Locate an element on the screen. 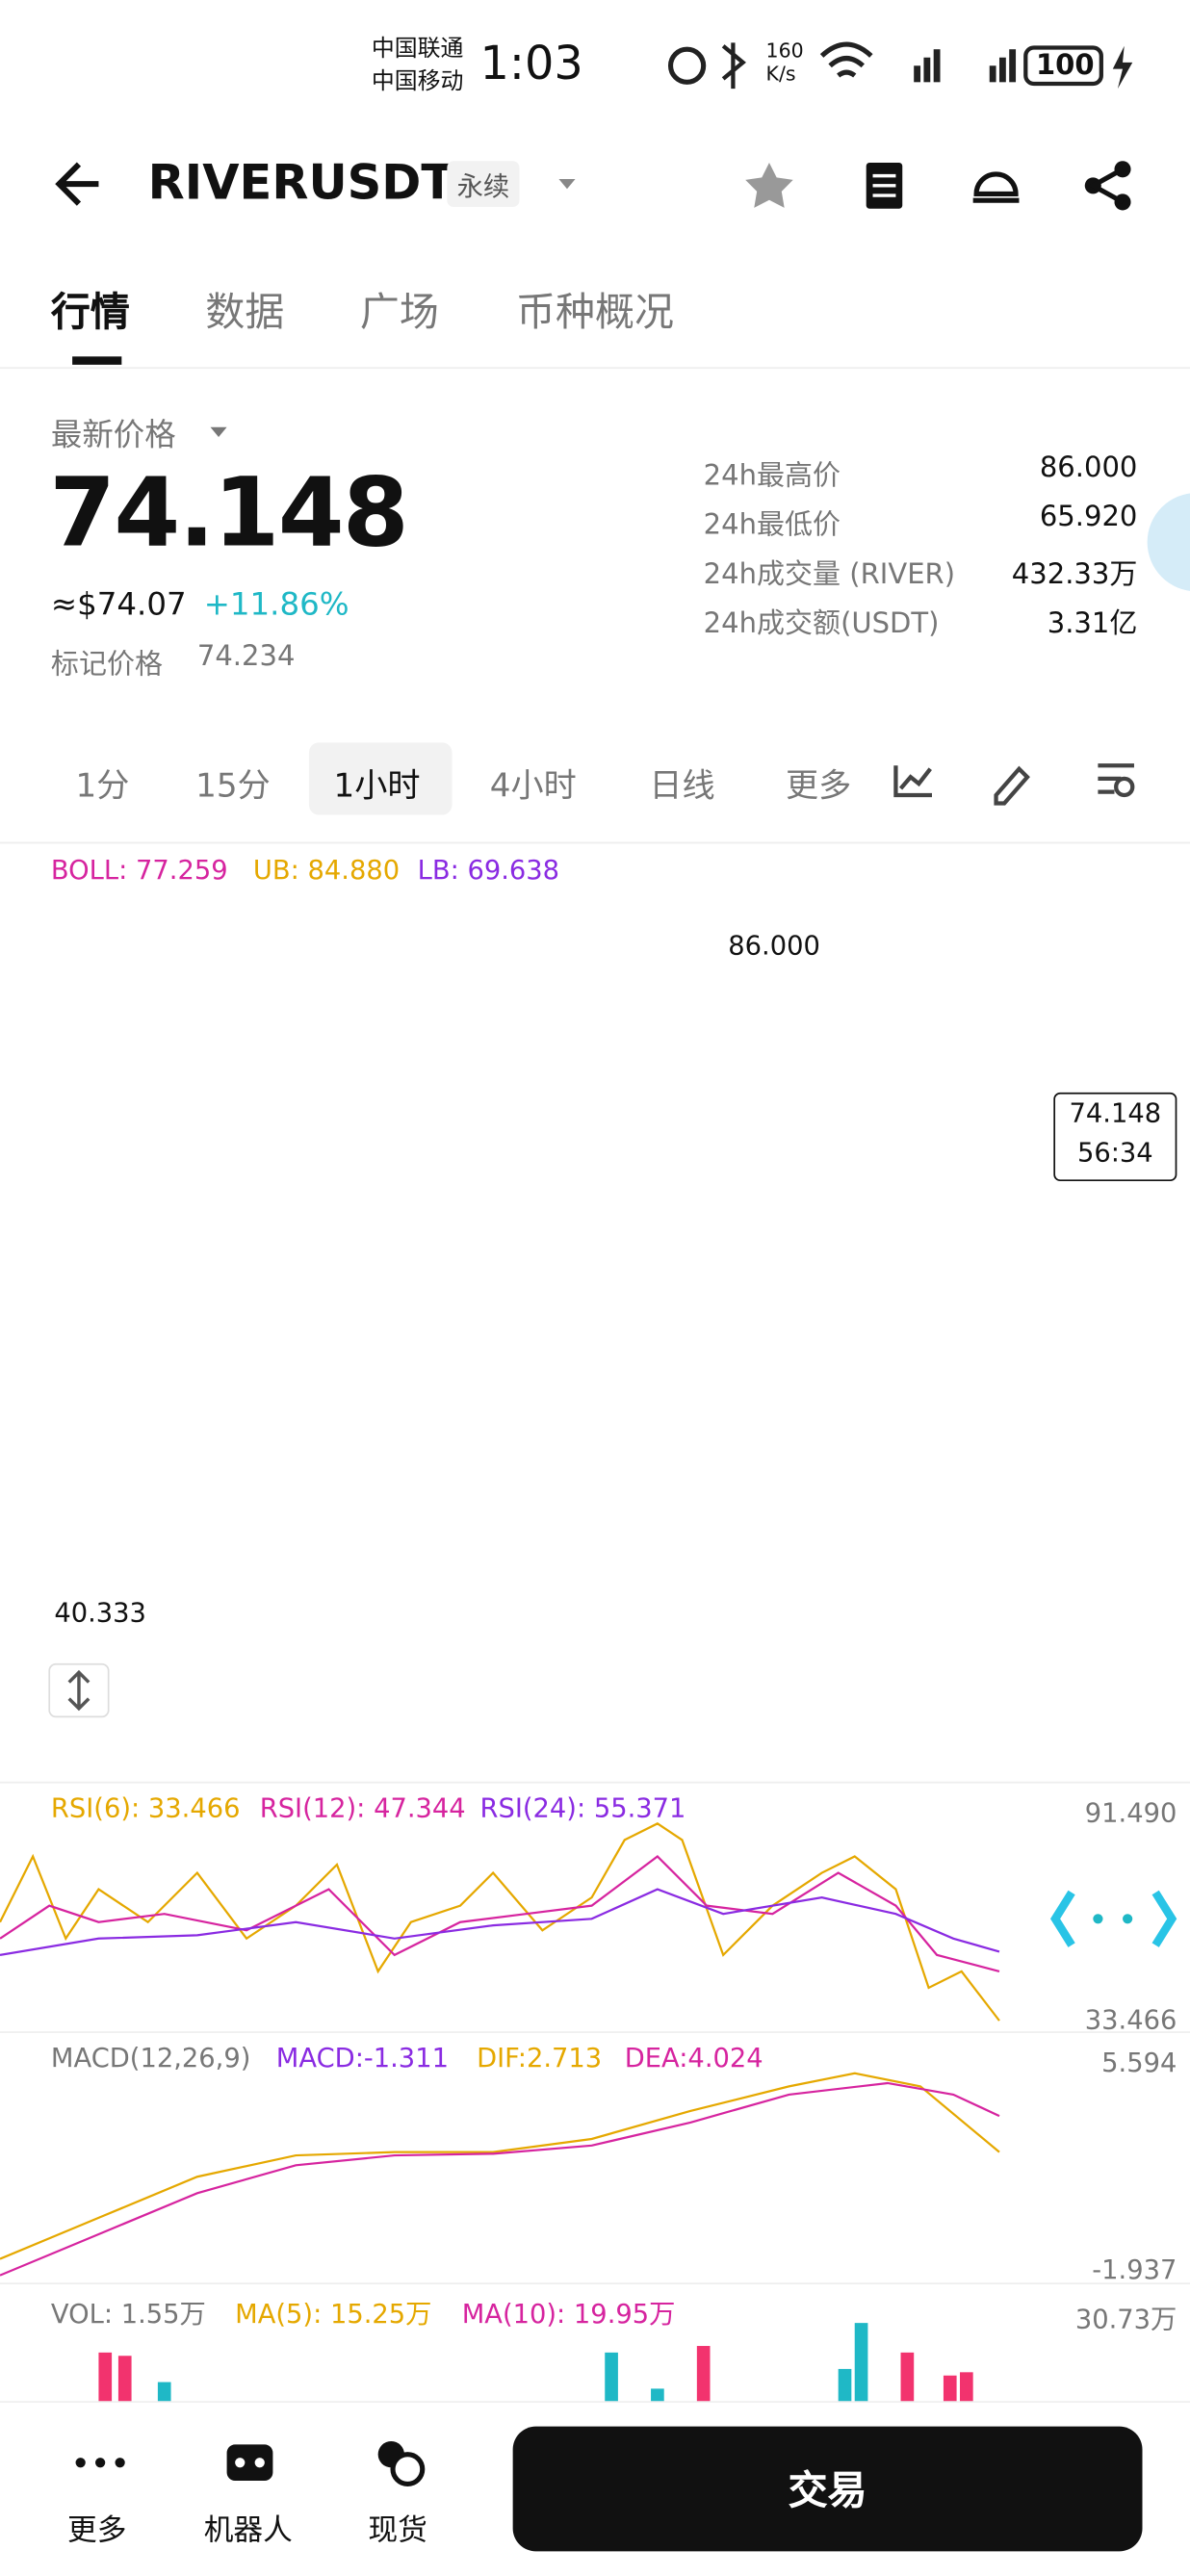  rsi-top: 91.490 is located at coordinates (1130, 1813).